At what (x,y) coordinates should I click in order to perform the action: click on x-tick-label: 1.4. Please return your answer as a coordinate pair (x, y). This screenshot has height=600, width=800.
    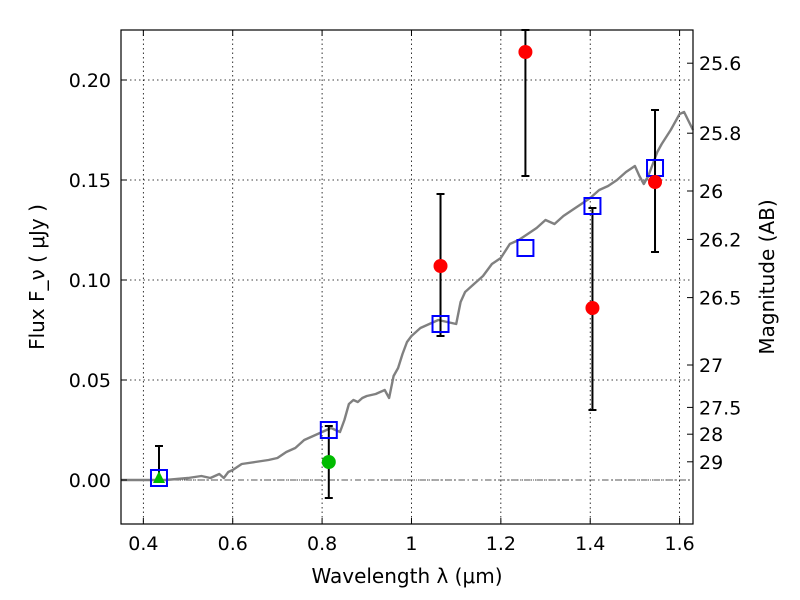
    Looking at the image, I should click on (590, 544).